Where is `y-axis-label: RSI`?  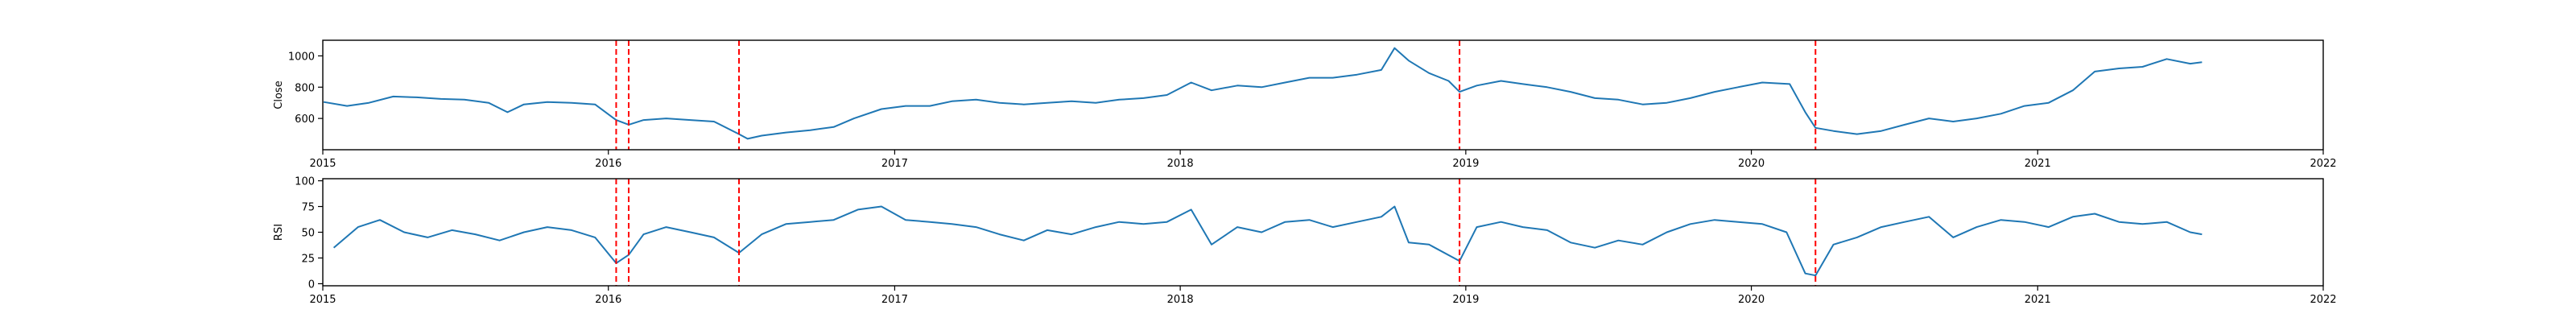
y-axis-label: RSI is located at coordinates (279, 232).